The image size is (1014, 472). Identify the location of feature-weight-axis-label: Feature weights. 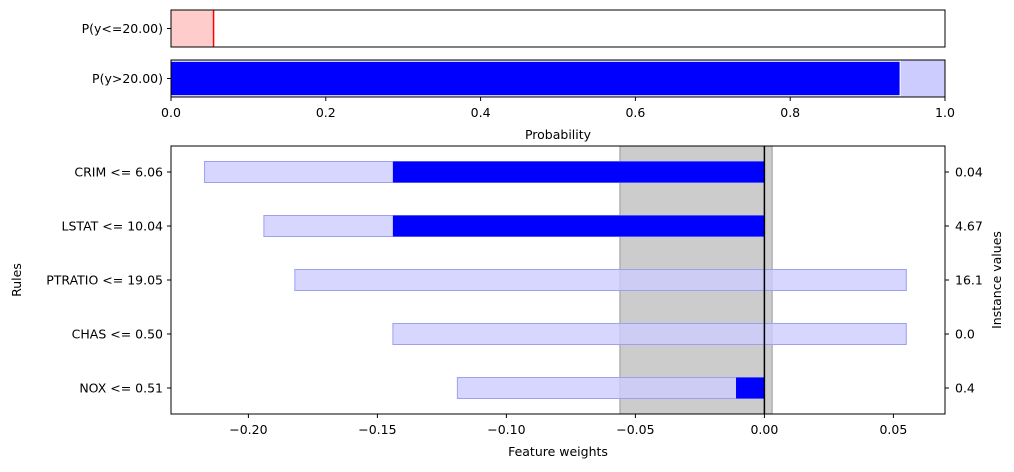
(558, 451).